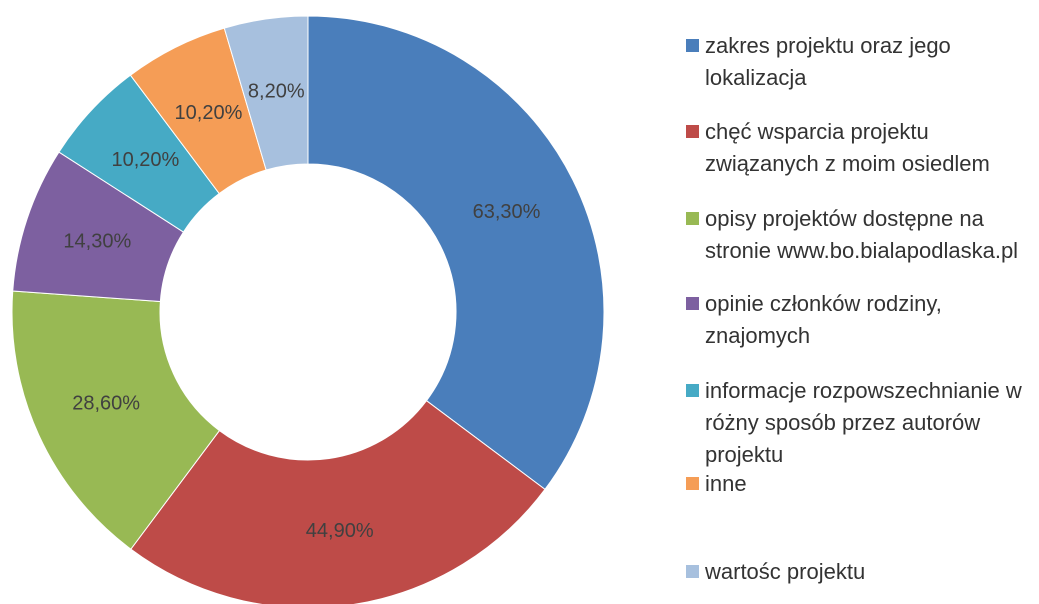 The image size is (1039, 604). I want to click on data-label: 14,30%, so click(97, 241).